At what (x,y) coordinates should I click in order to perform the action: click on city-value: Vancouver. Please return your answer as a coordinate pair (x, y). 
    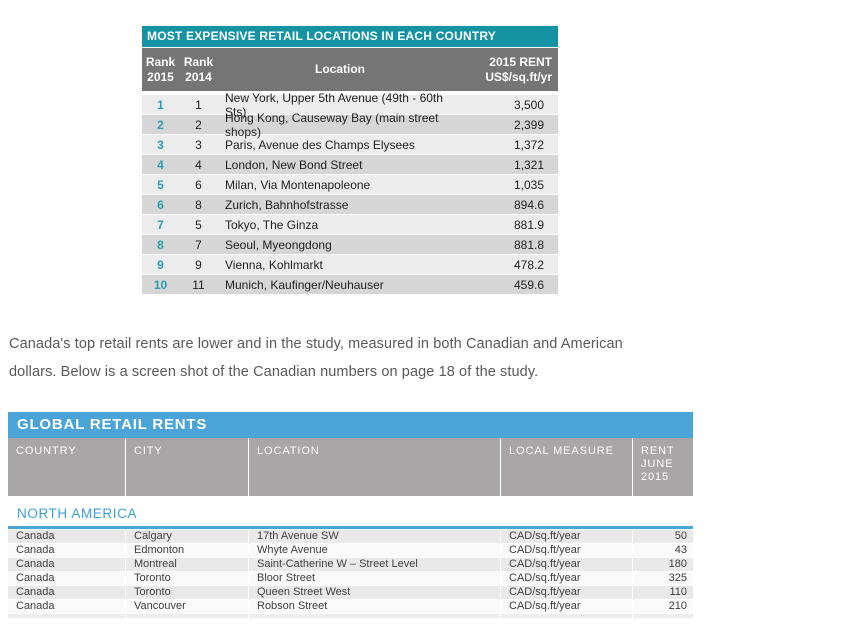
    Looking at the image, I should click on (187, 606).